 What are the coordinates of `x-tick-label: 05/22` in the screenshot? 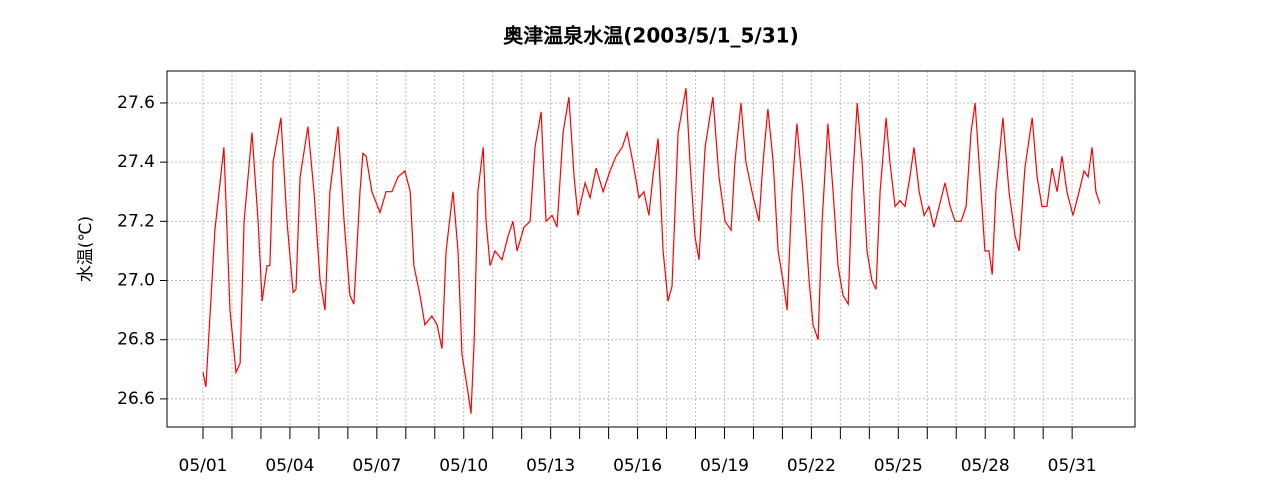 It's located at (811, 466).